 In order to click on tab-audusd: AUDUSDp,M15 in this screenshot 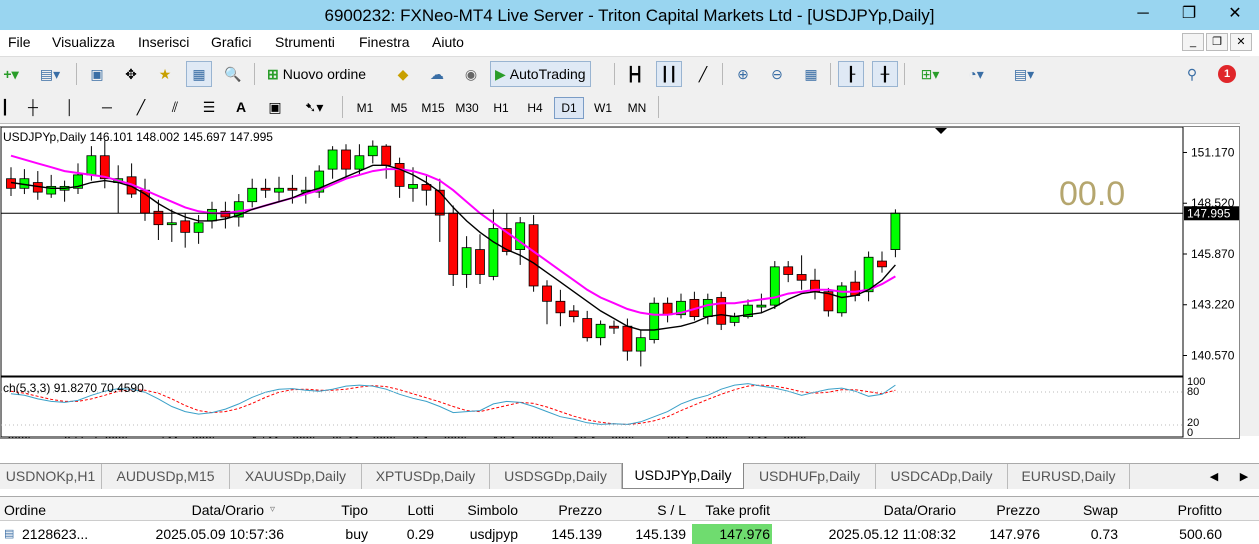, I will do `click(166, 476)`.